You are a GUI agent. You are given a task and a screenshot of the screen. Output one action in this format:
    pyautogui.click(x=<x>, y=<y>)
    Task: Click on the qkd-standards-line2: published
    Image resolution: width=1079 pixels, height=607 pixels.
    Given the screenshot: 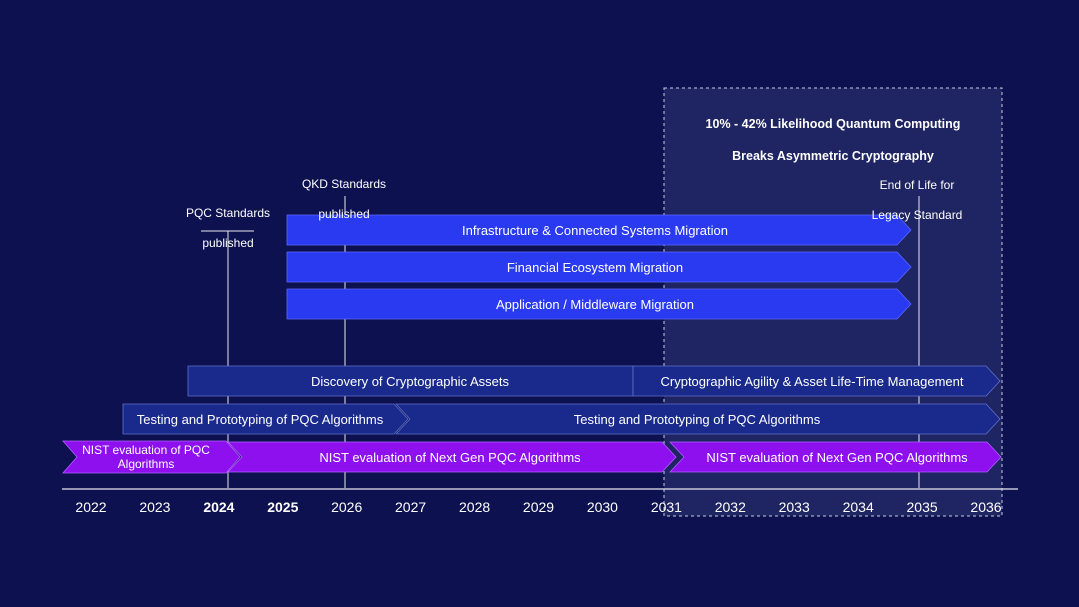 What is the action you would take?
    pyautogui.click(x=344, y=214)
    